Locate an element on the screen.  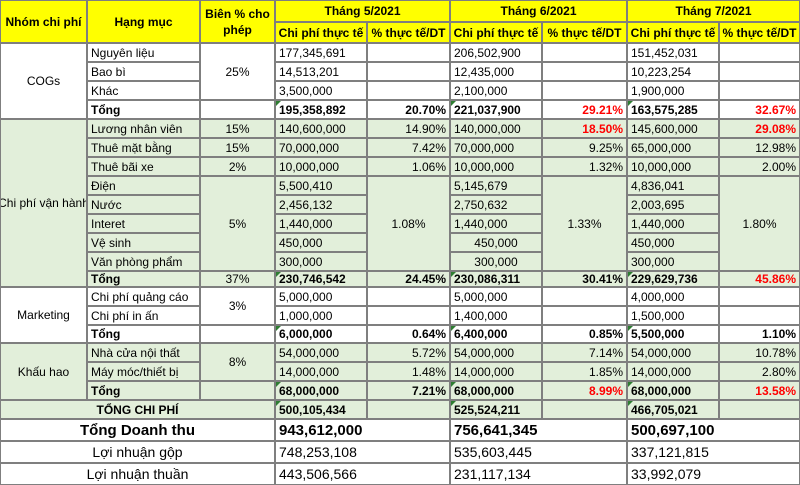
cell-cogs-m5-2: 3,500,000 is located at coordinates (321, 90).